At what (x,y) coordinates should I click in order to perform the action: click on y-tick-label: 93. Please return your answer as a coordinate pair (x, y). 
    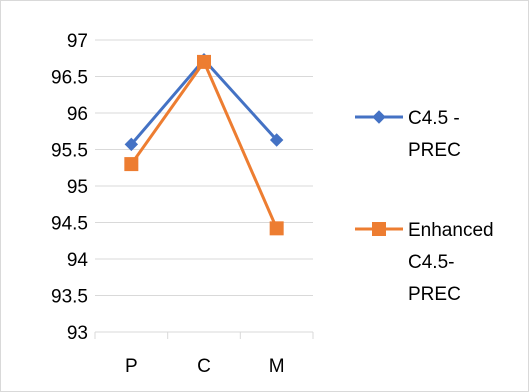
    Looking at the image, I should click on (77, 333).